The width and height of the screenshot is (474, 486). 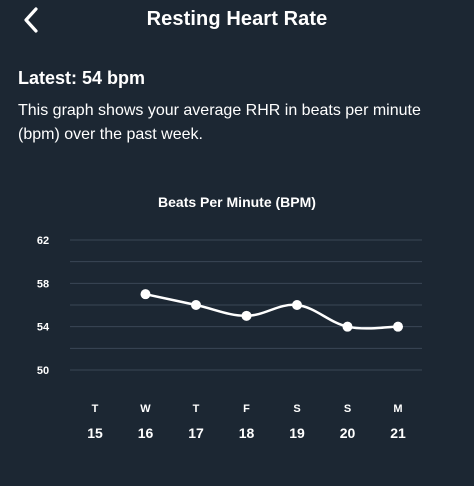 I want to click on y-tick-label: 58, so click(x=43, y=284).